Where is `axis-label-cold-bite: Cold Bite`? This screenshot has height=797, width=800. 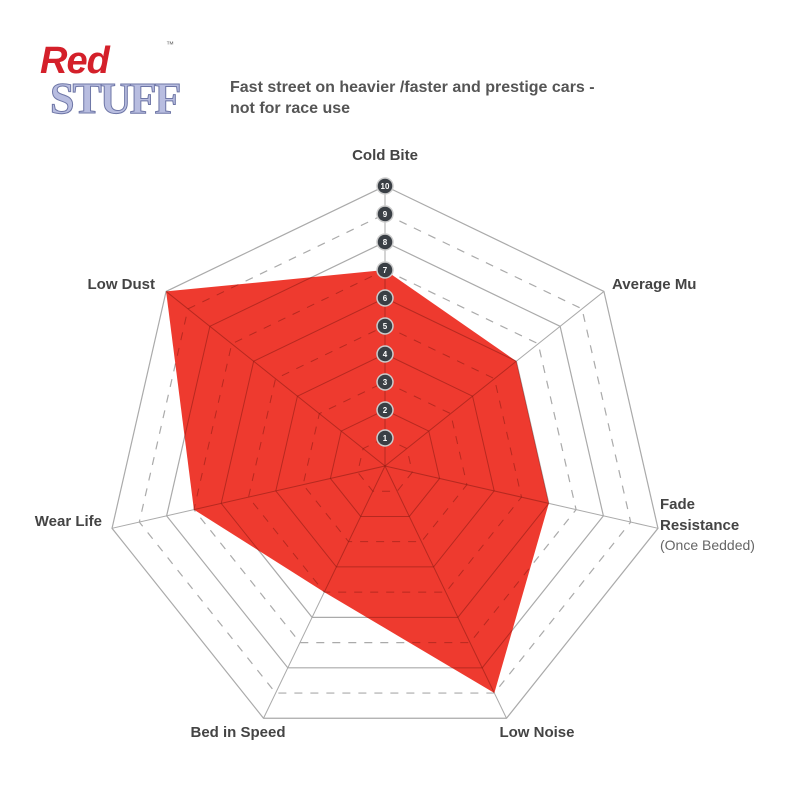 axis-label-cold-bite: Cold Bite is located at coordinates (385, 155).